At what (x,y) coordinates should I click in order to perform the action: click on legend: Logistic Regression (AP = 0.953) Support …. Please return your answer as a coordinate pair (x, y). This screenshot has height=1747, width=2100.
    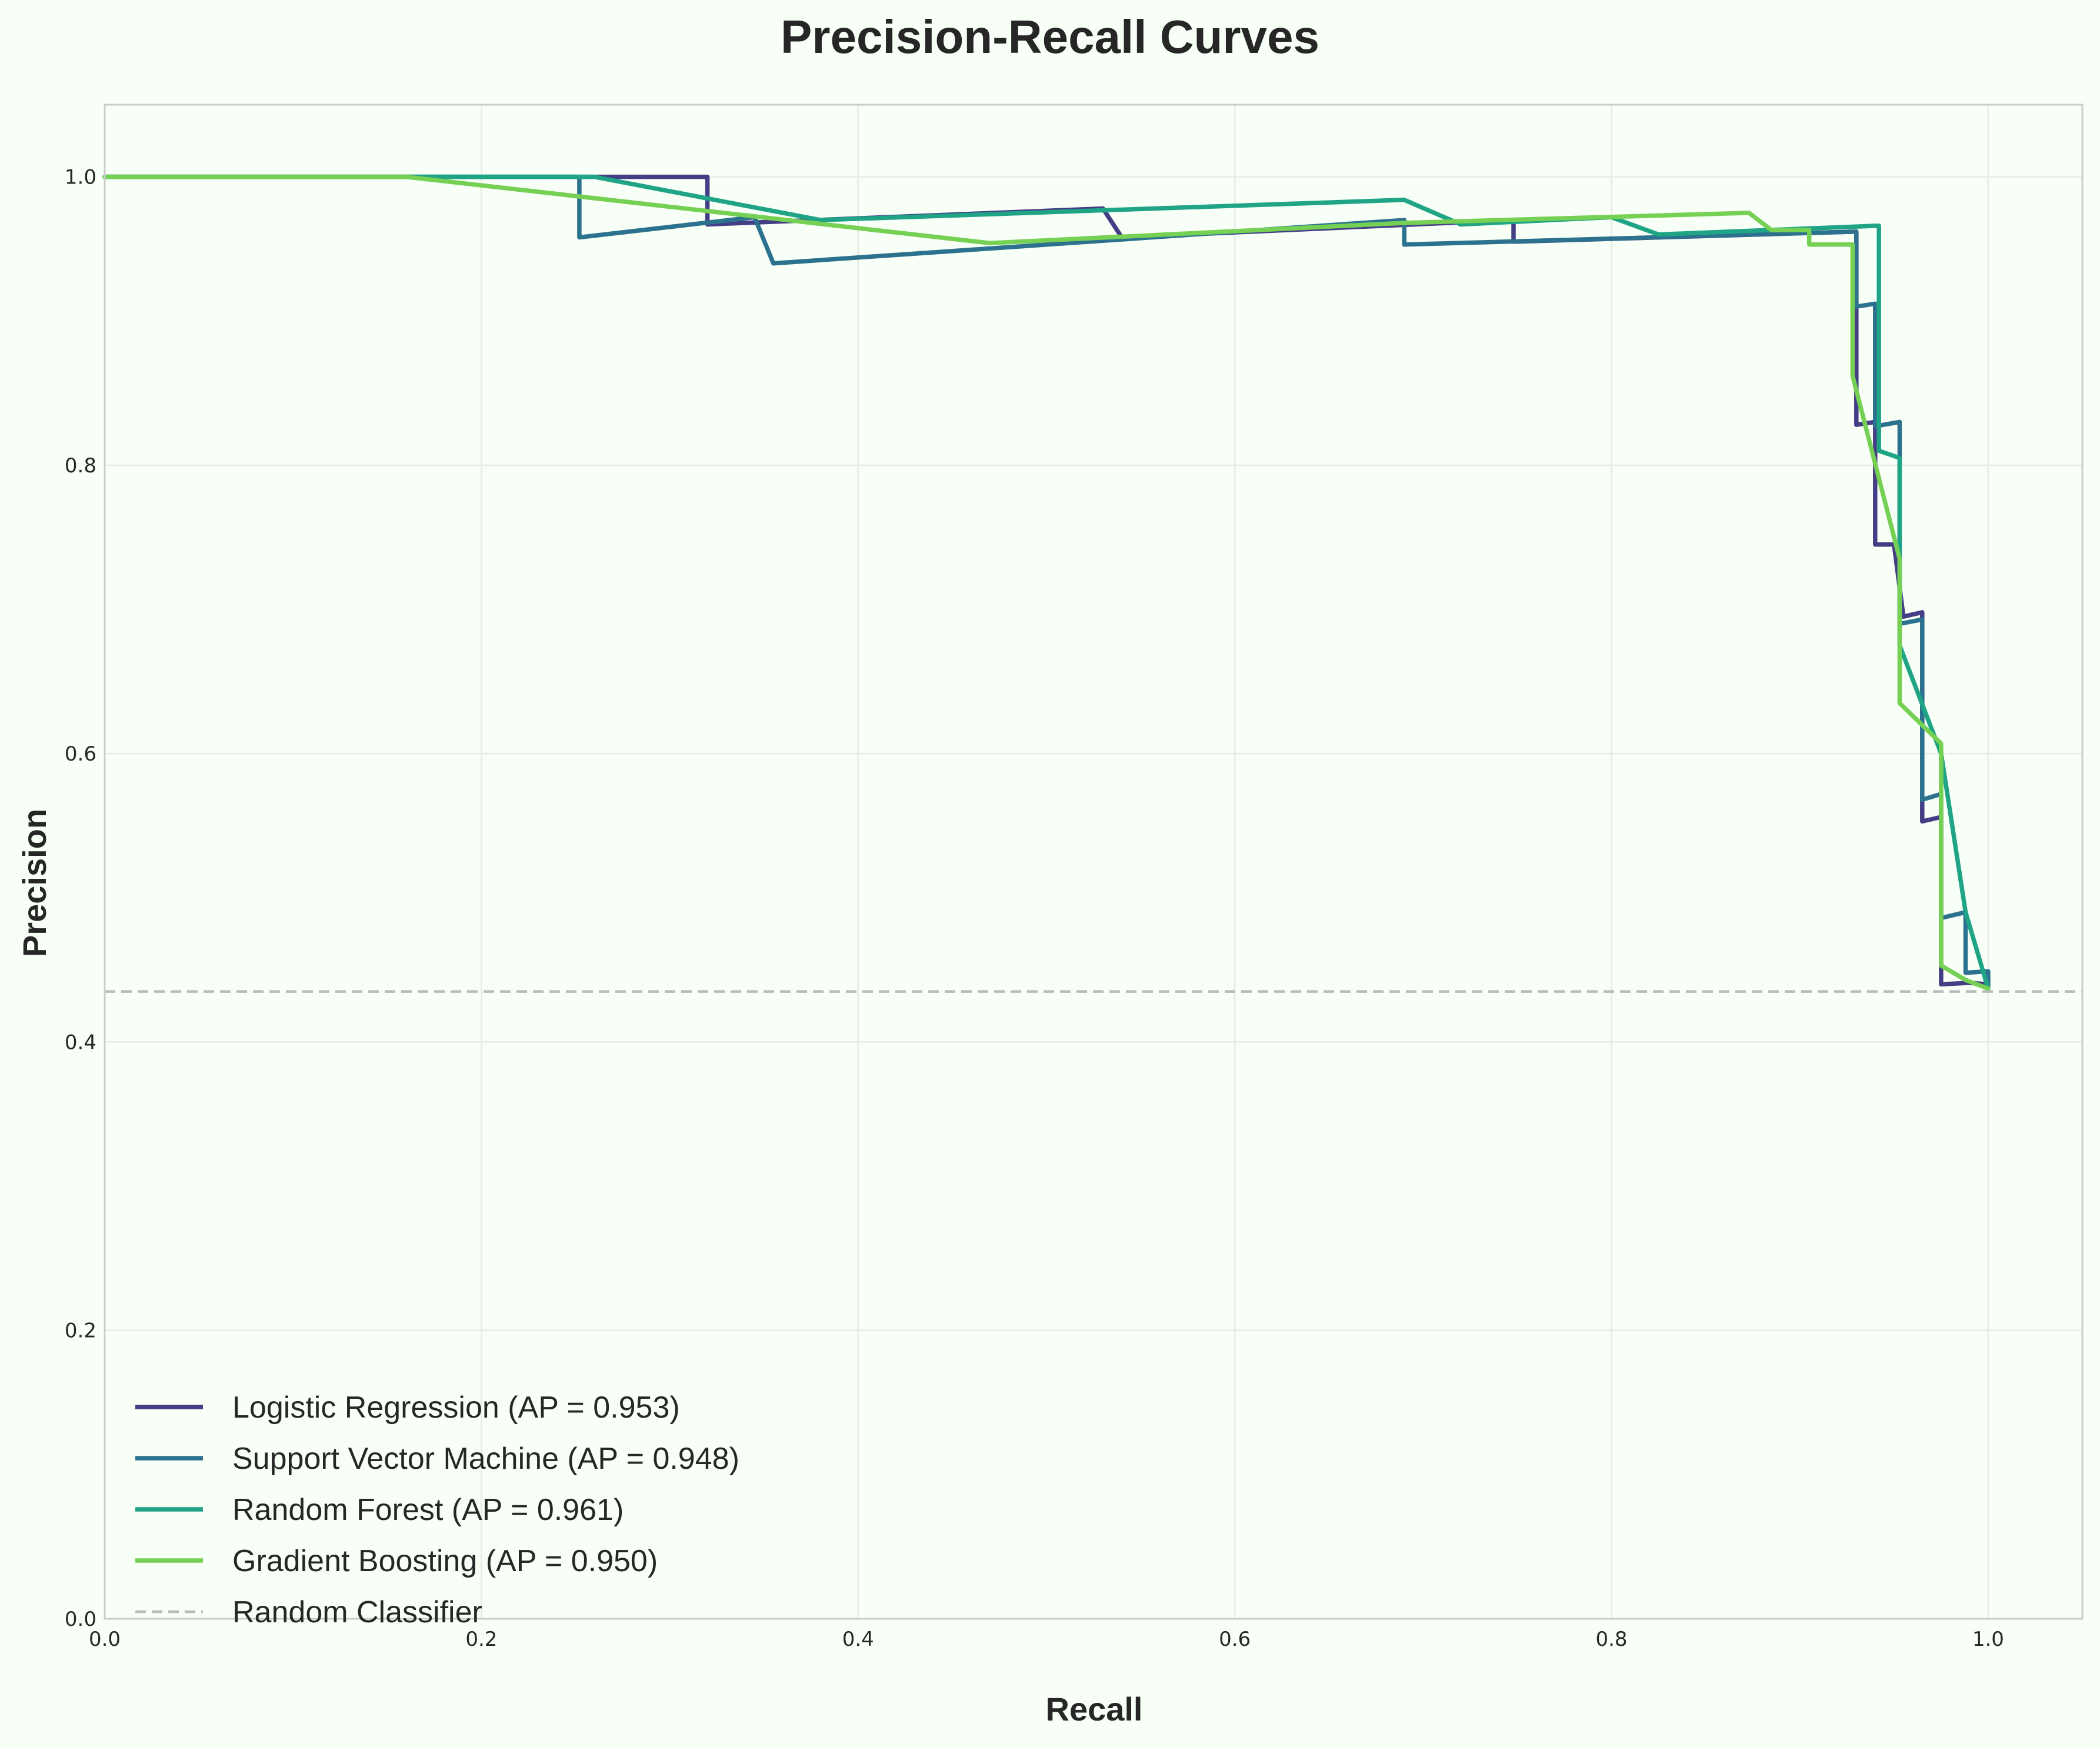
    Looking at the image, I should click on (437, 1510).